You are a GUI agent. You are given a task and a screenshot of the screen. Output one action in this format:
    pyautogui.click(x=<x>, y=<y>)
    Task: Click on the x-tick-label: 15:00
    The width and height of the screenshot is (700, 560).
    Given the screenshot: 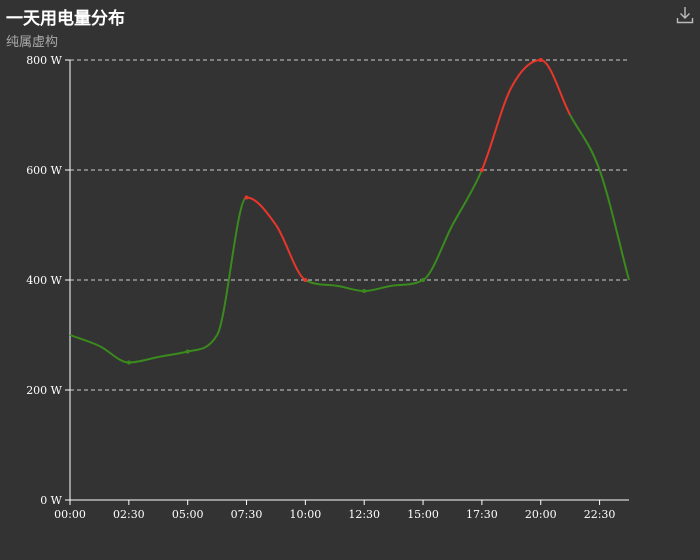 What is the action you would take?
    pyautogui.click(x=423, y=514)
    